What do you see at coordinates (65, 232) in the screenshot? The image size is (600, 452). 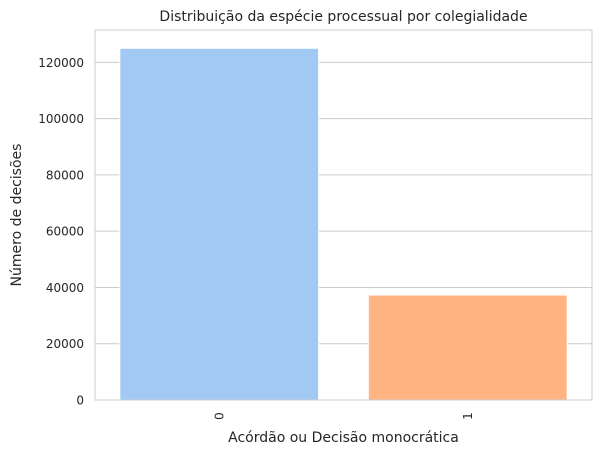 I see `y-tick-label: 60000` at bounding box center [65, 232].